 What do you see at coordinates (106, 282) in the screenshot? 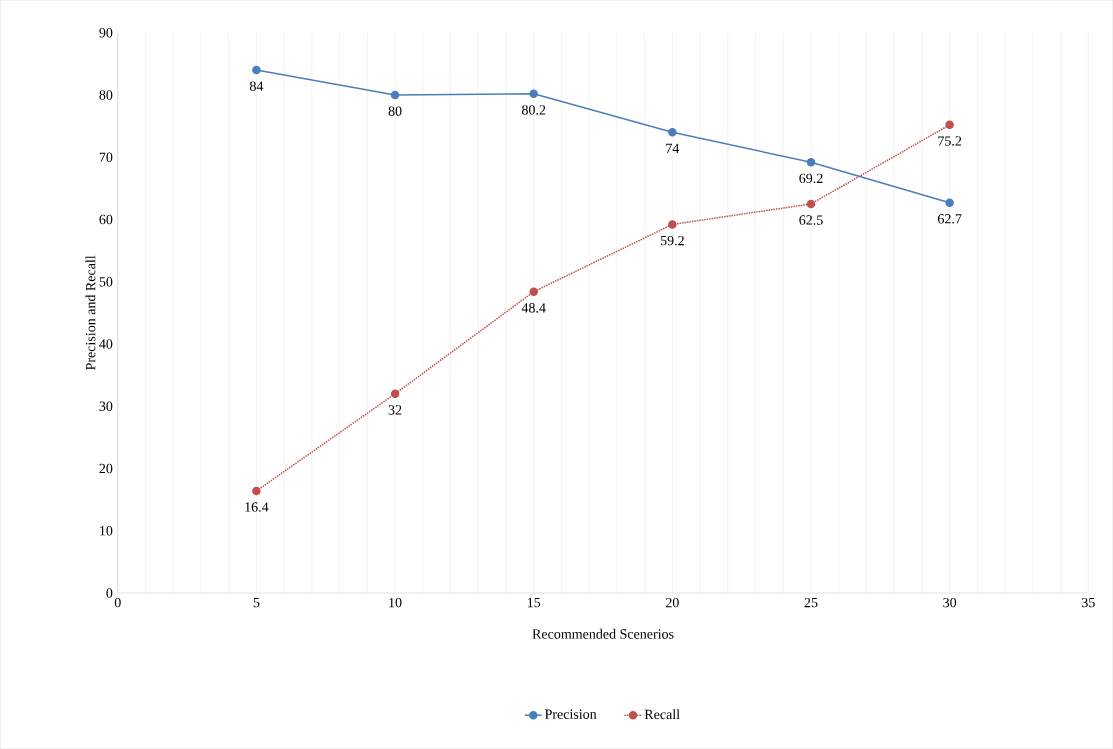
I see `y-tick-label: 50` at bounding box center [106, 282].